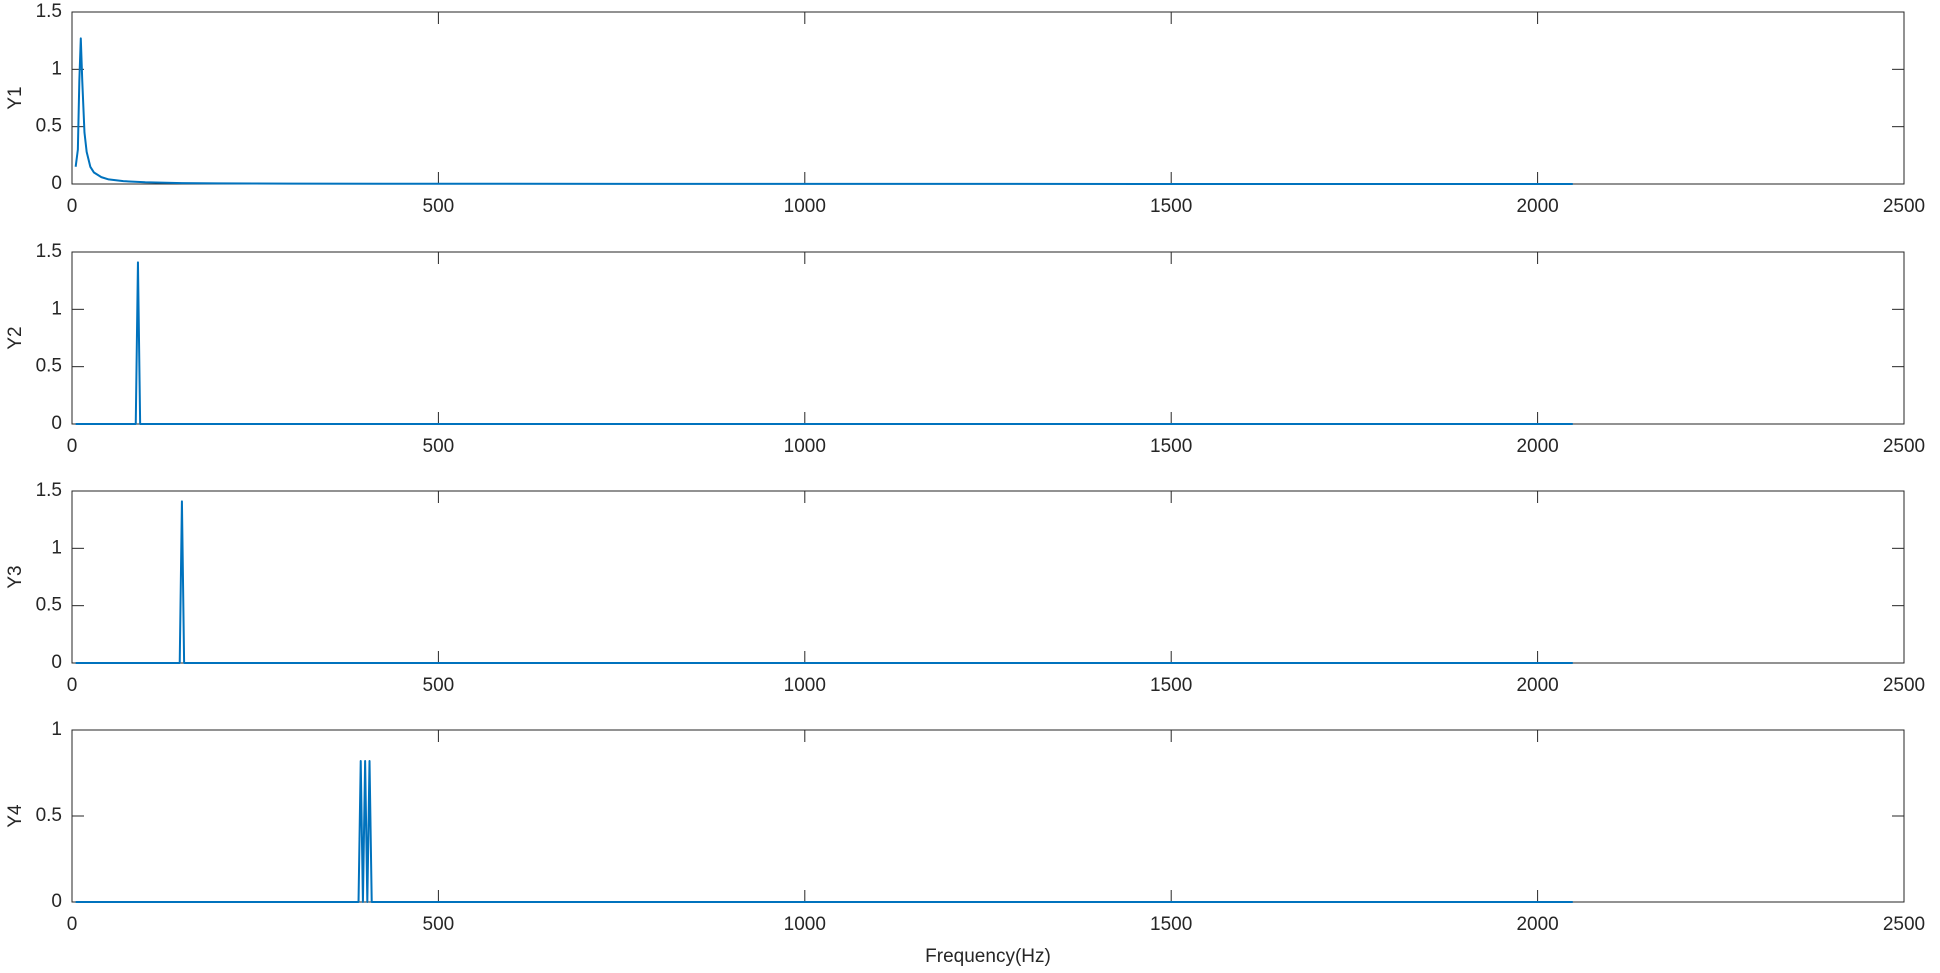  I want to click on y-axis-label: Y1, so click(15, 97).